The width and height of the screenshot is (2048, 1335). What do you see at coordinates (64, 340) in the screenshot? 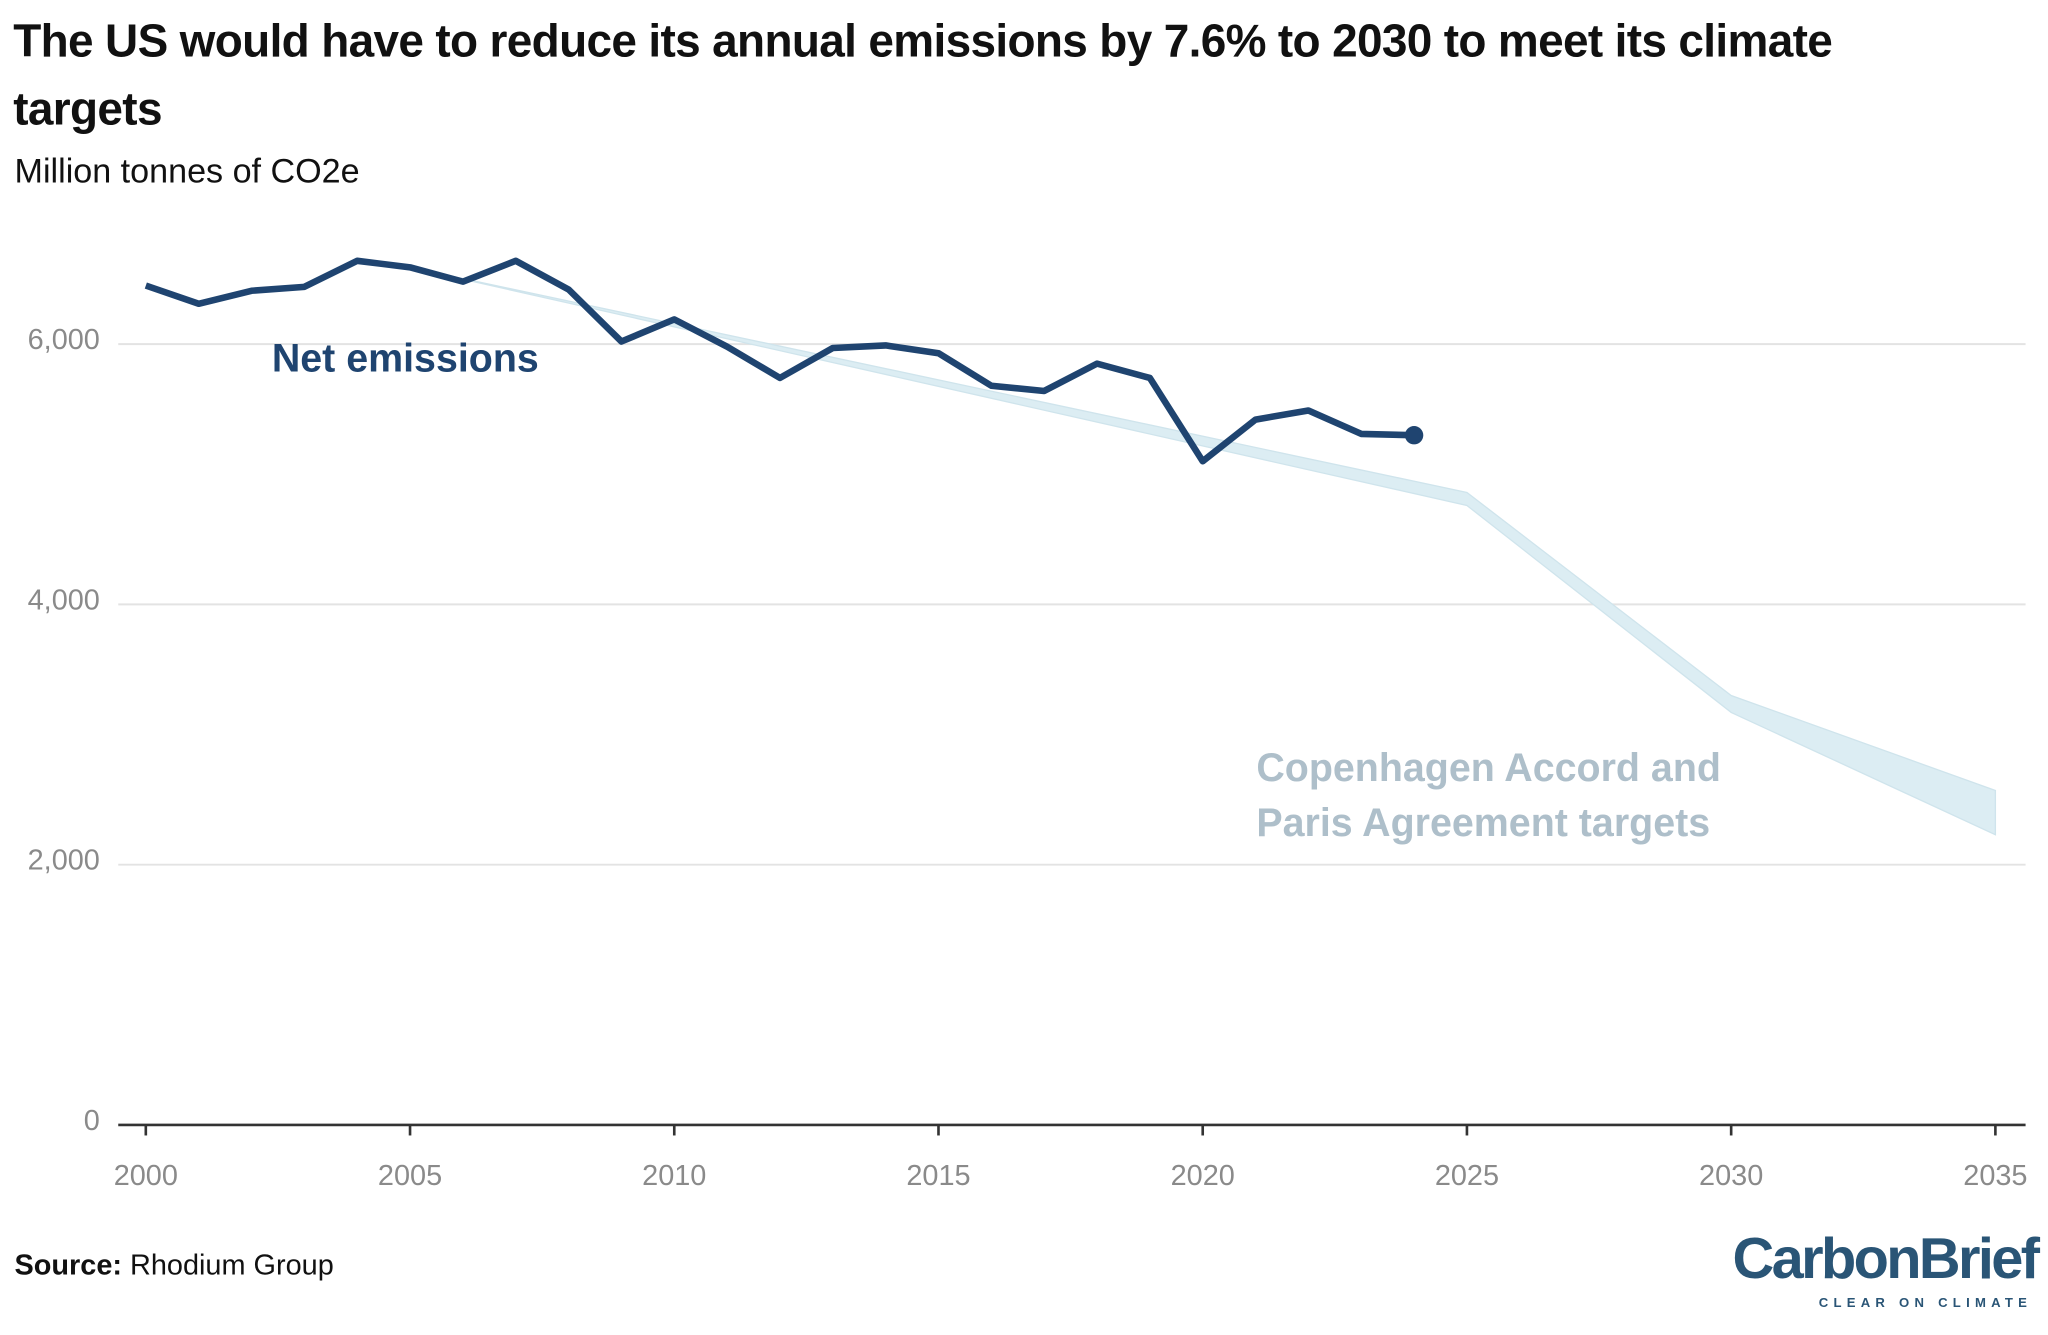
I see `y-tick-label: 6,000` at bounding box center [64, 340].